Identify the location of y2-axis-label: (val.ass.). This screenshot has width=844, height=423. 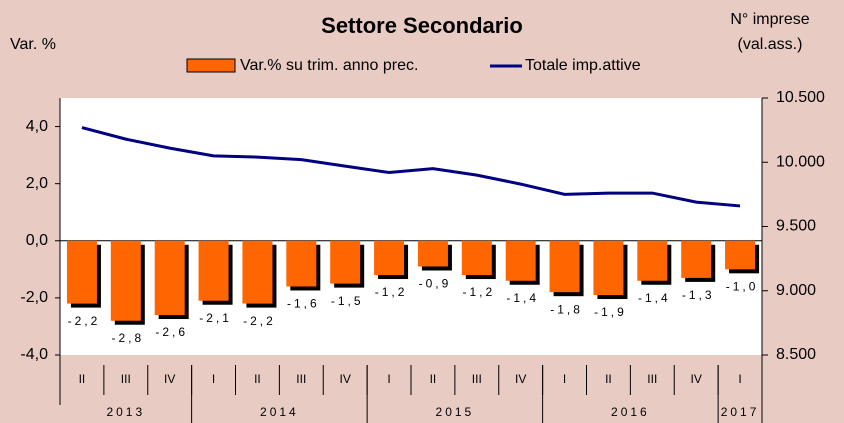
(770, 44).